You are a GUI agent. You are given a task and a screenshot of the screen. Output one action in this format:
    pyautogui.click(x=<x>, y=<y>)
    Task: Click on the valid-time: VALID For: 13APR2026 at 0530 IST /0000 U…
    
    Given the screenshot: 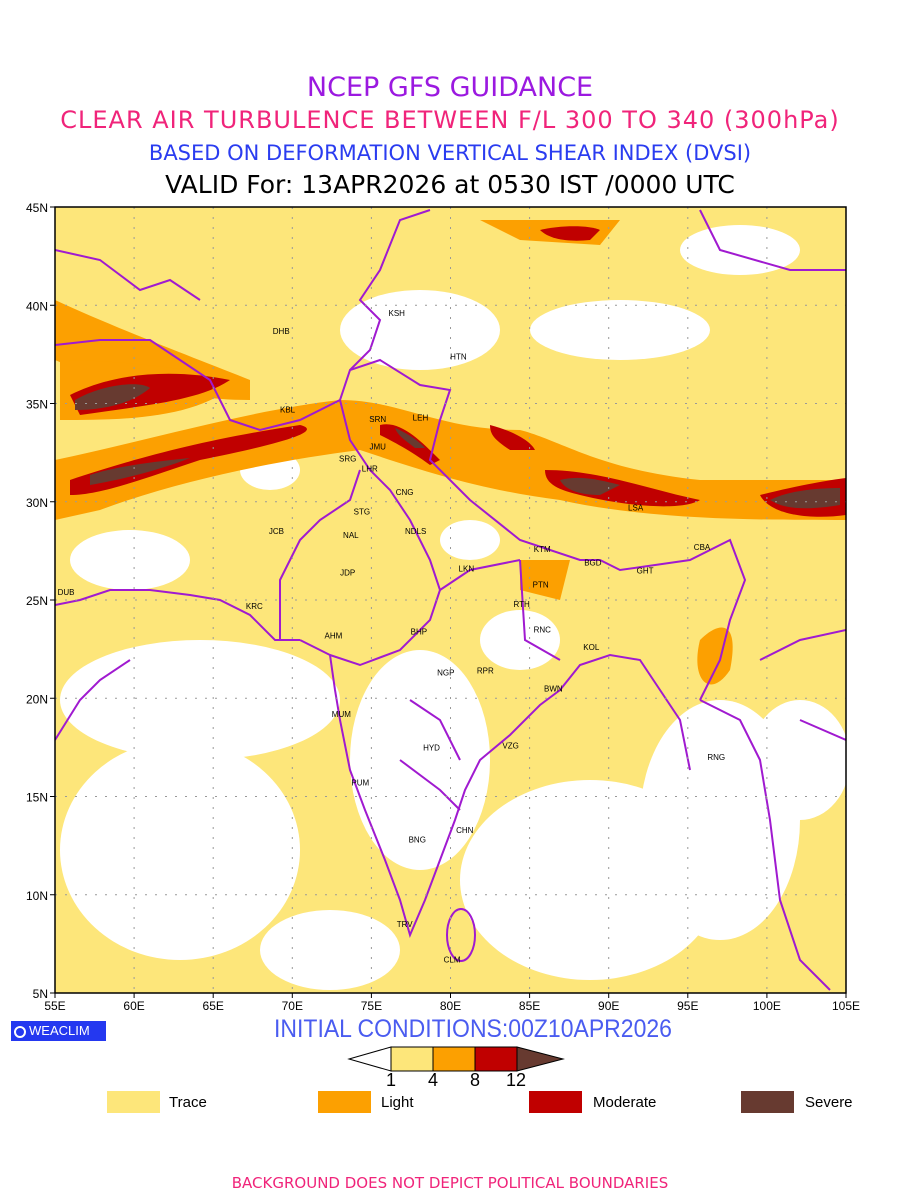 What is the action you would take?
    pyautogui.click(x=450, y=184)
    